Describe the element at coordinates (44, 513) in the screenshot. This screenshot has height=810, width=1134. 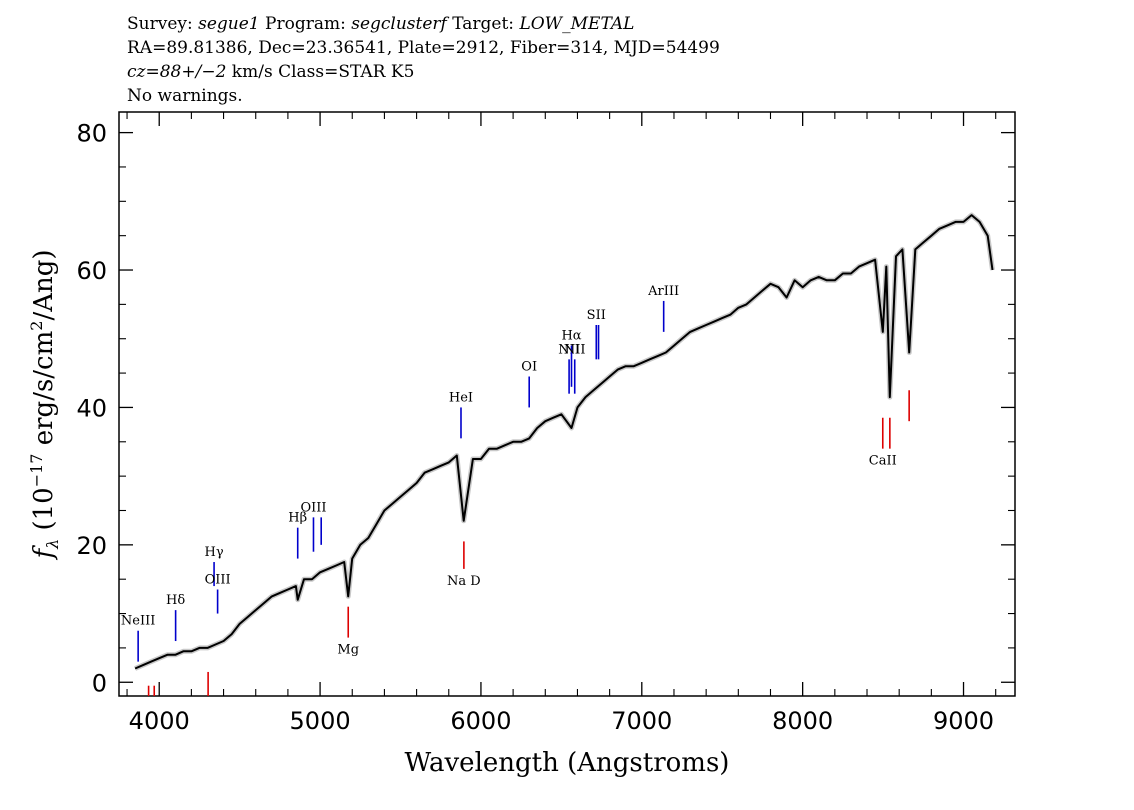
I see `y-axis-title-pre: (10` at that location.